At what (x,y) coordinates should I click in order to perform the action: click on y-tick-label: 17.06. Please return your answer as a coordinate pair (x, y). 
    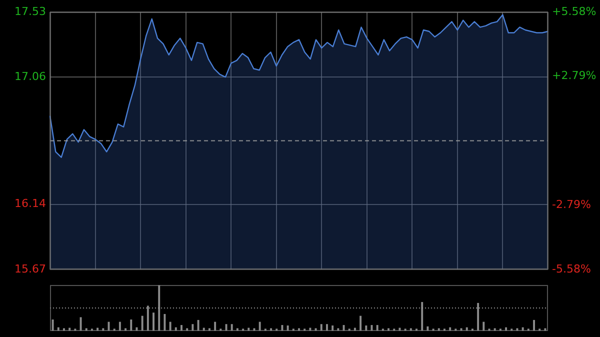
    Looking at the image, I should click on (30, 76).